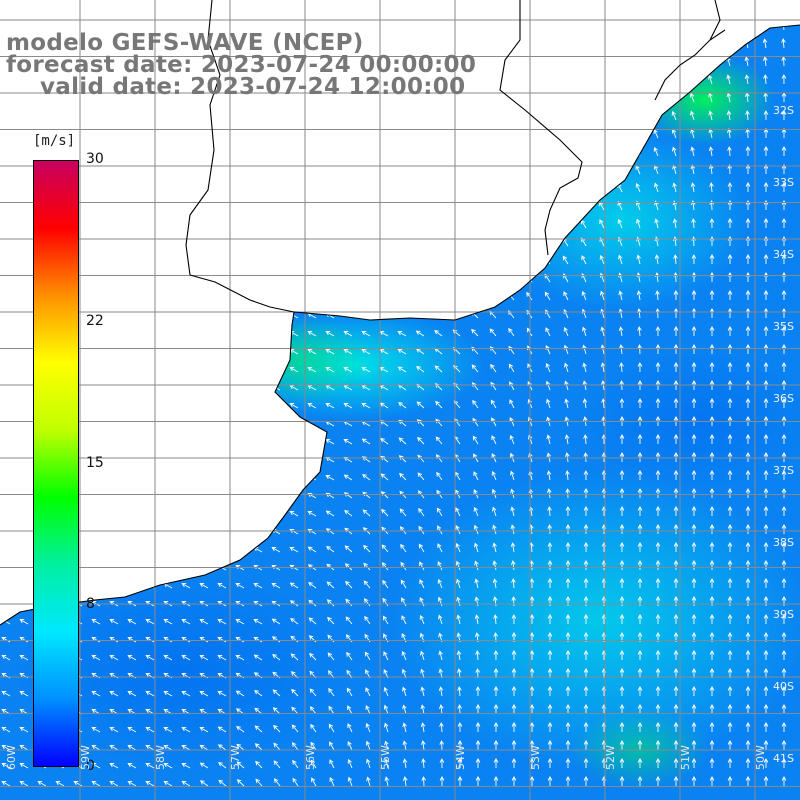 The width and height of the screenshot is (800, 800). I want to click on forecast-date: forecast date: 2023-07-24 00:00:00, so click(241, 65).